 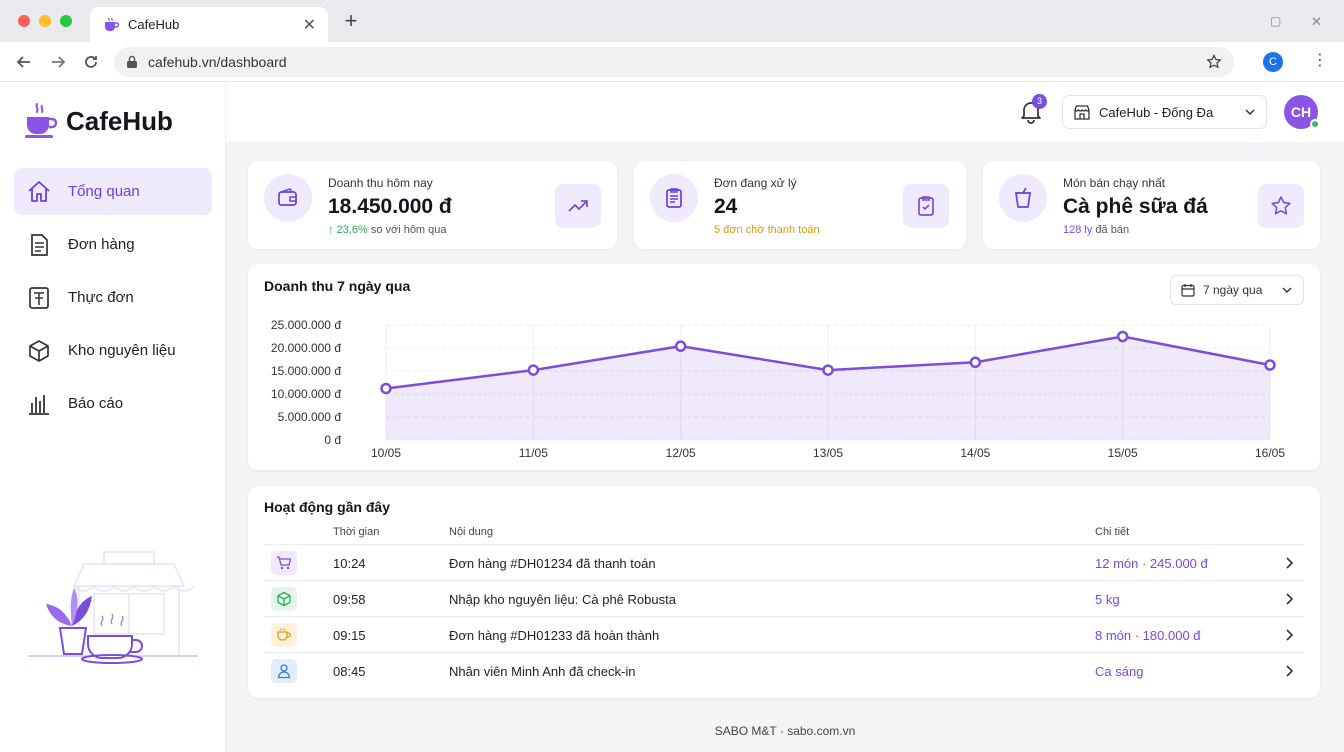 I want to click on activity-content: Đơn hàng #DH01233 đã hoàn thành, so click(x=554, y=635).